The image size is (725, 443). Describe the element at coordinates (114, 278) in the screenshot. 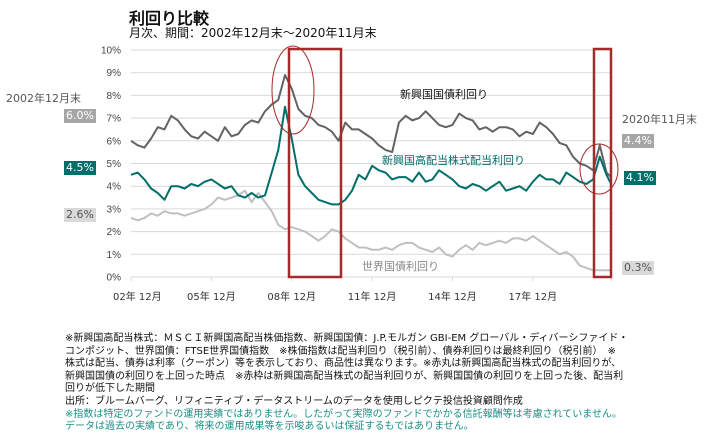

I see `y-tick-label: 0%` at that location.